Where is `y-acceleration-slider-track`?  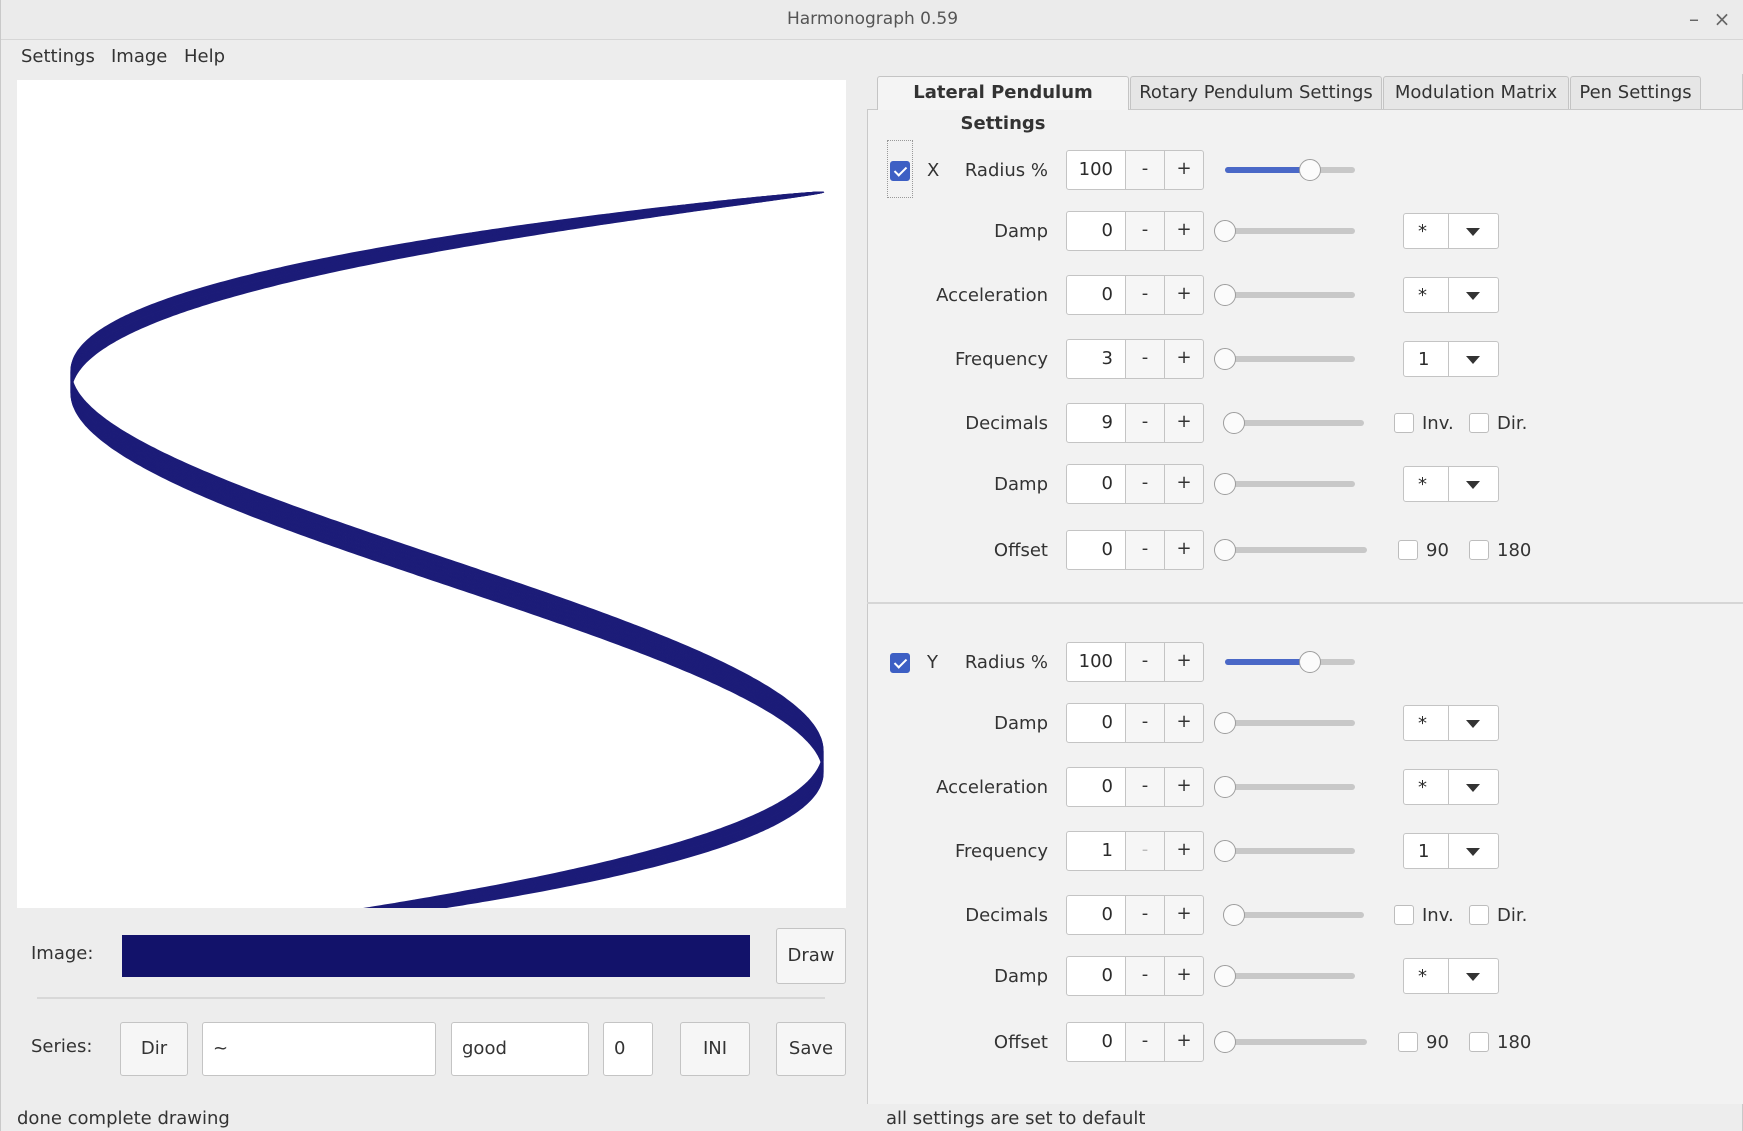 y-acceleration-slider-track is located at coordinates (1290, 787).